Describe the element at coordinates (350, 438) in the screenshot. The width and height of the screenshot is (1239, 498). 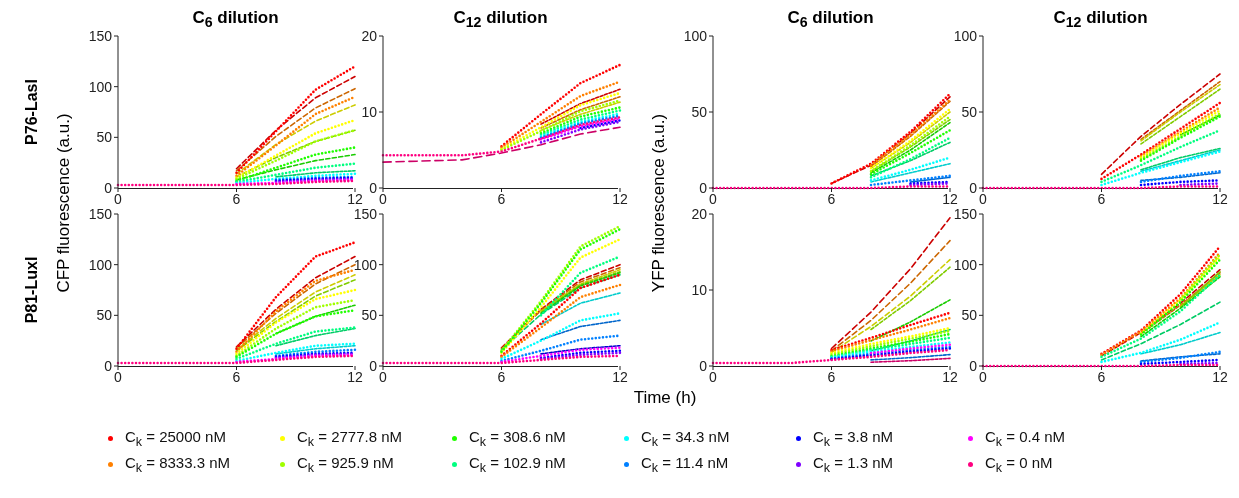
I see `legend-label: C$_{k}$ = 2777.8 nM` at that location.